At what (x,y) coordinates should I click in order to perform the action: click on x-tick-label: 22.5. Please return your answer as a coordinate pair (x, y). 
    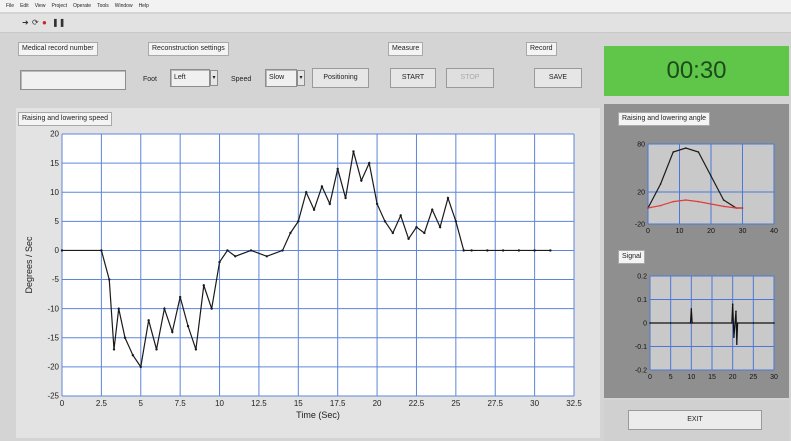
    Looking at the image, I should click on (417, 403).